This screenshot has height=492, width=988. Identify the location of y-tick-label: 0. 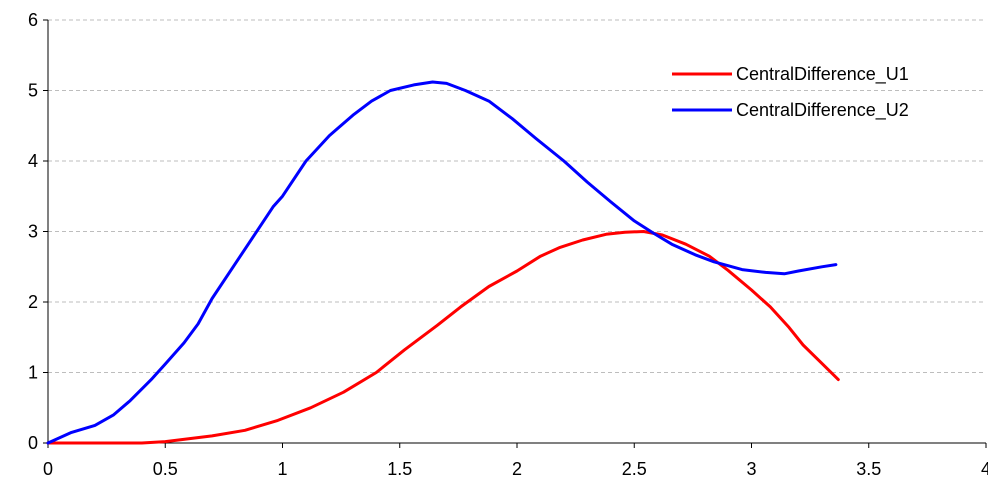
(33, 443).